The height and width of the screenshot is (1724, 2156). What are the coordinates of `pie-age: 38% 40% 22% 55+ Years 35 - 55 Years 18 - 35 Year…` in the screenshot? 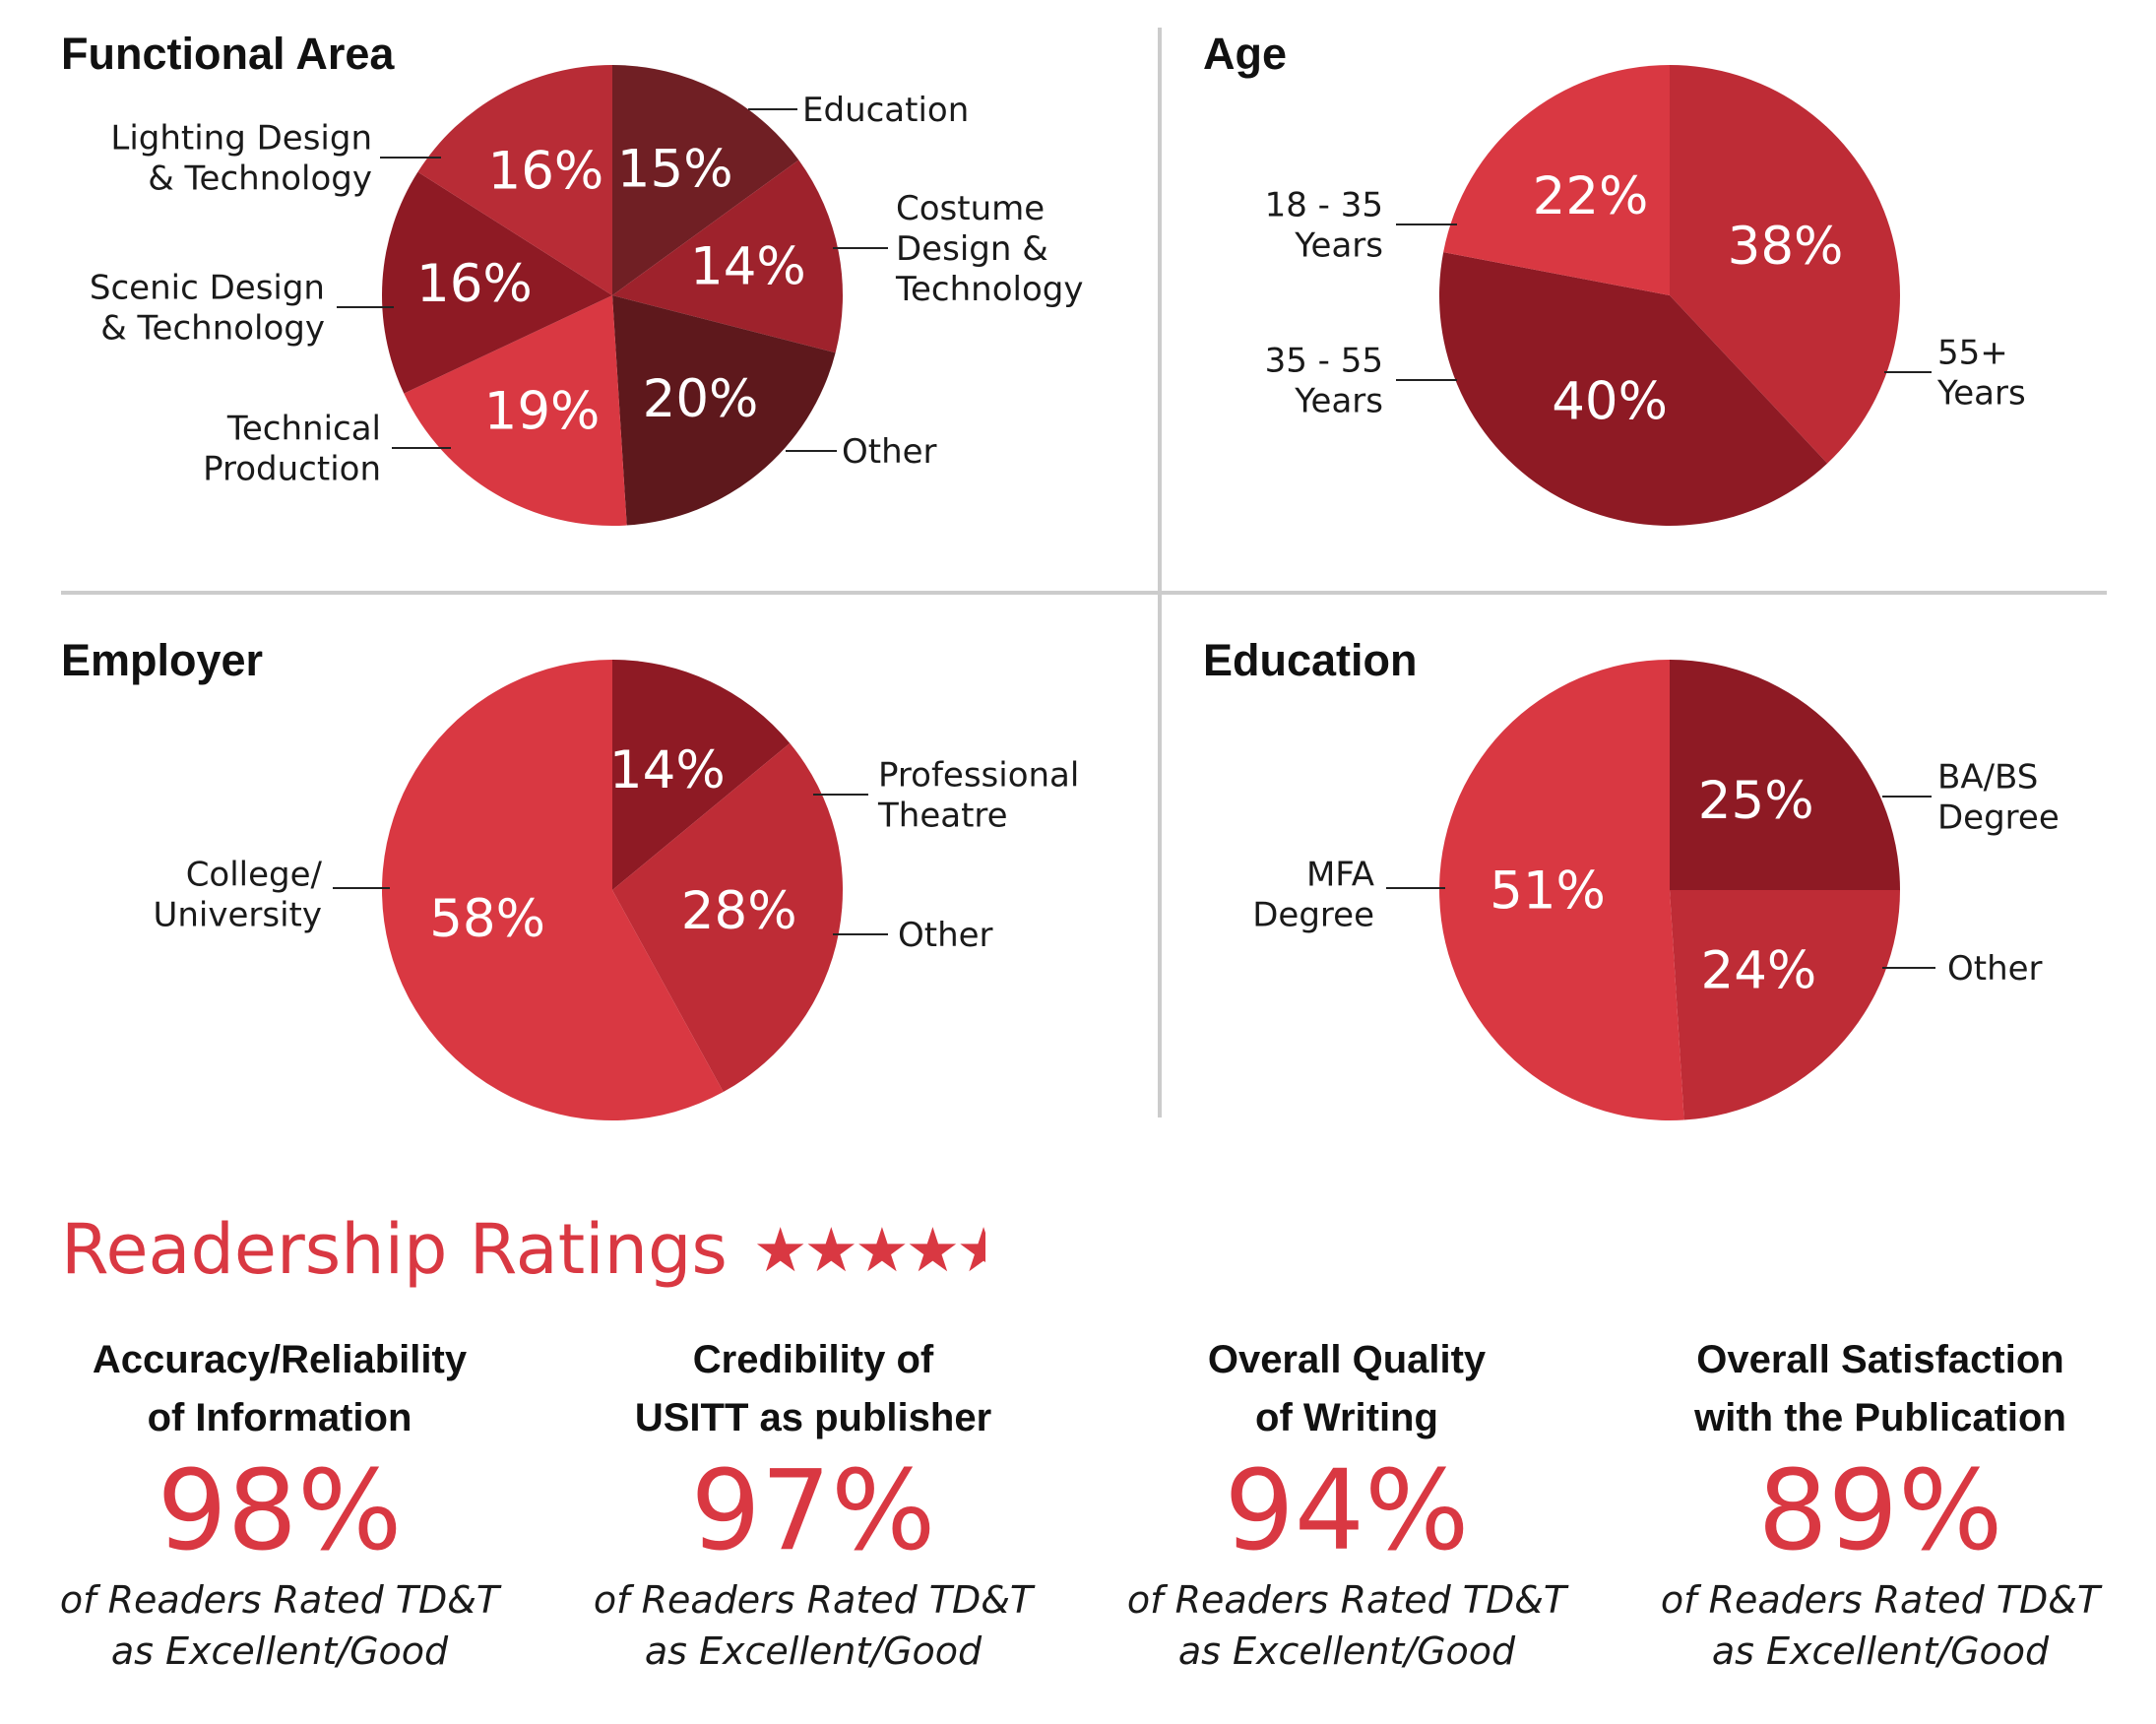 It's located at (1646, 296).